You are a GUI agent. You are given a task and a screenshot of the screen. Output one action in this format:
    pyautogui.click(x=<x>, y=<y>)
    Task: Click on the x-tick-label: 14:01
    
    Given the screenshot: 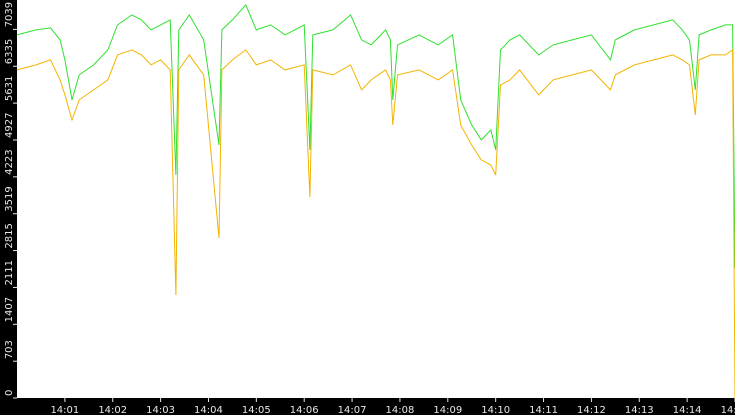 What is the action you would take?
    pyautogui.click(x=64, y=410)
    